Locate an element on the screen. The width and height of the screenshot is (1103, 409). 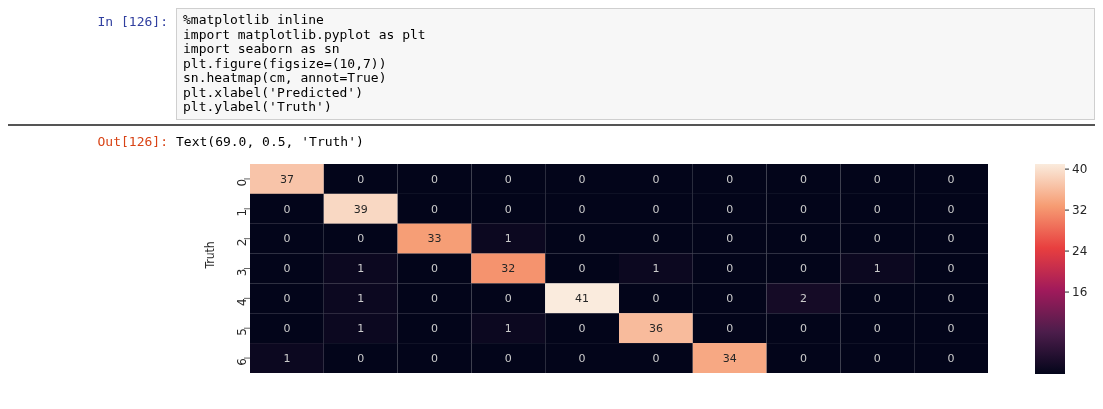
text: plt.ylabel('Truth') is located at coordinates (257, 107).